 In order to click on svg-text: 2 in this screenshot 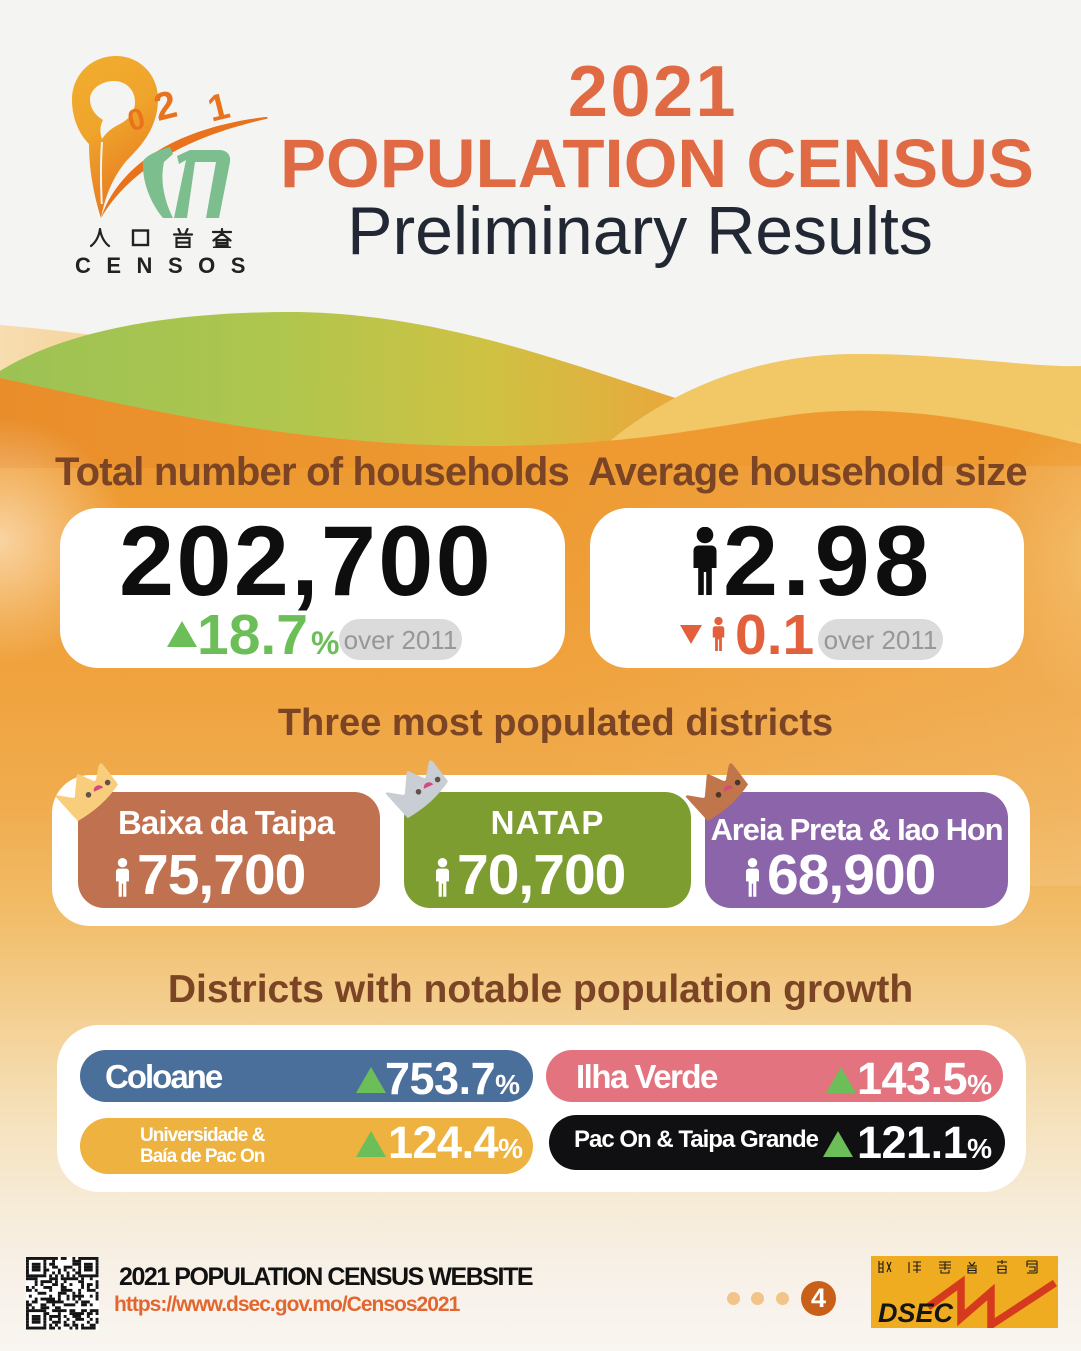, I will do `click(165, 106)`.